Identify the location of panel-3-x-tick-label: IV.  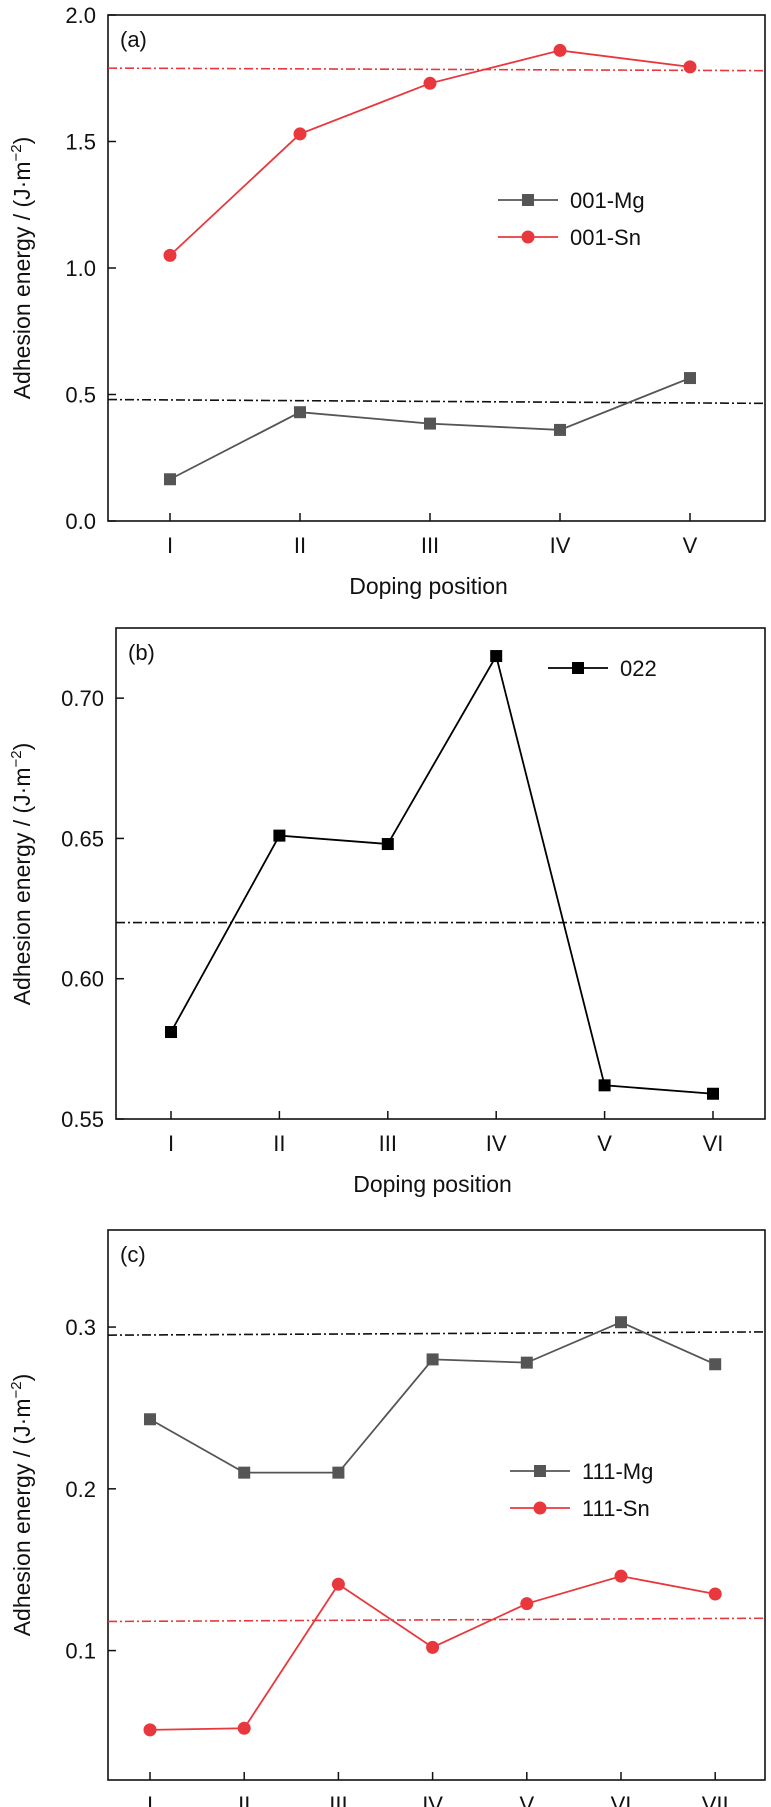
(432, 1799).